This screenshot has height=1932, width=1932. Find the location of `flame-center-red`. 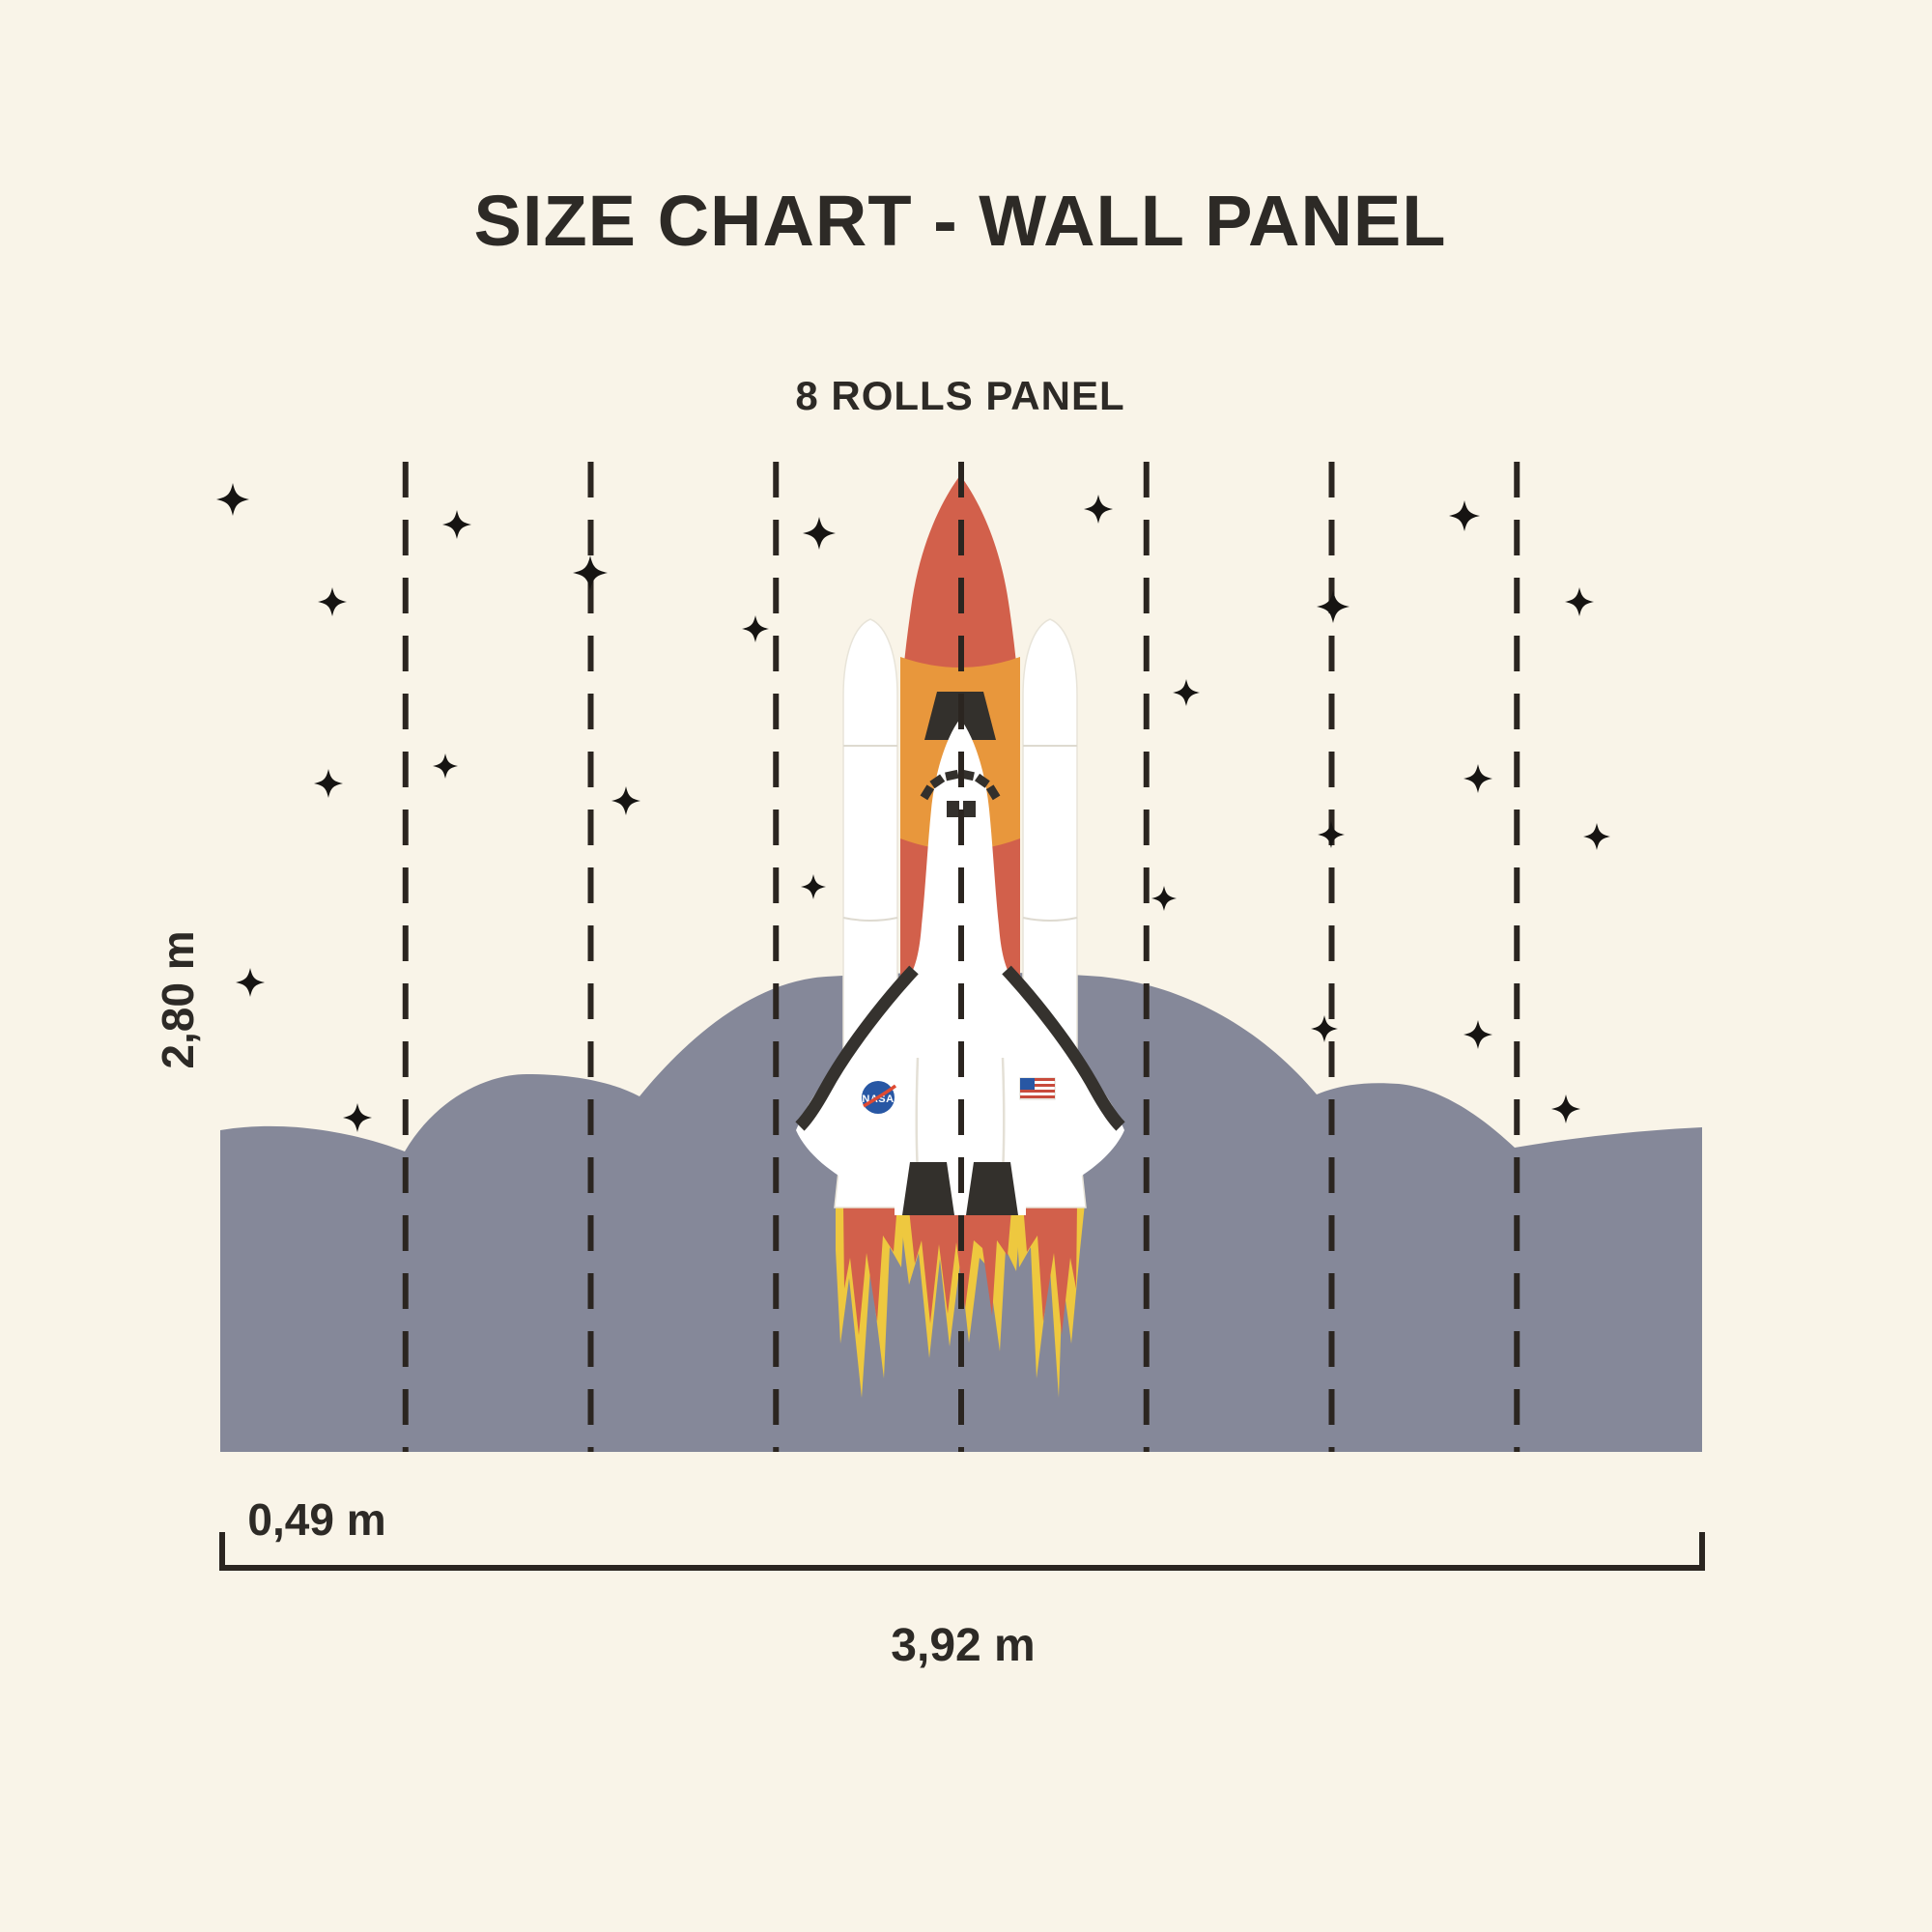

flame-center-red is located at coordinates (960, 1266).